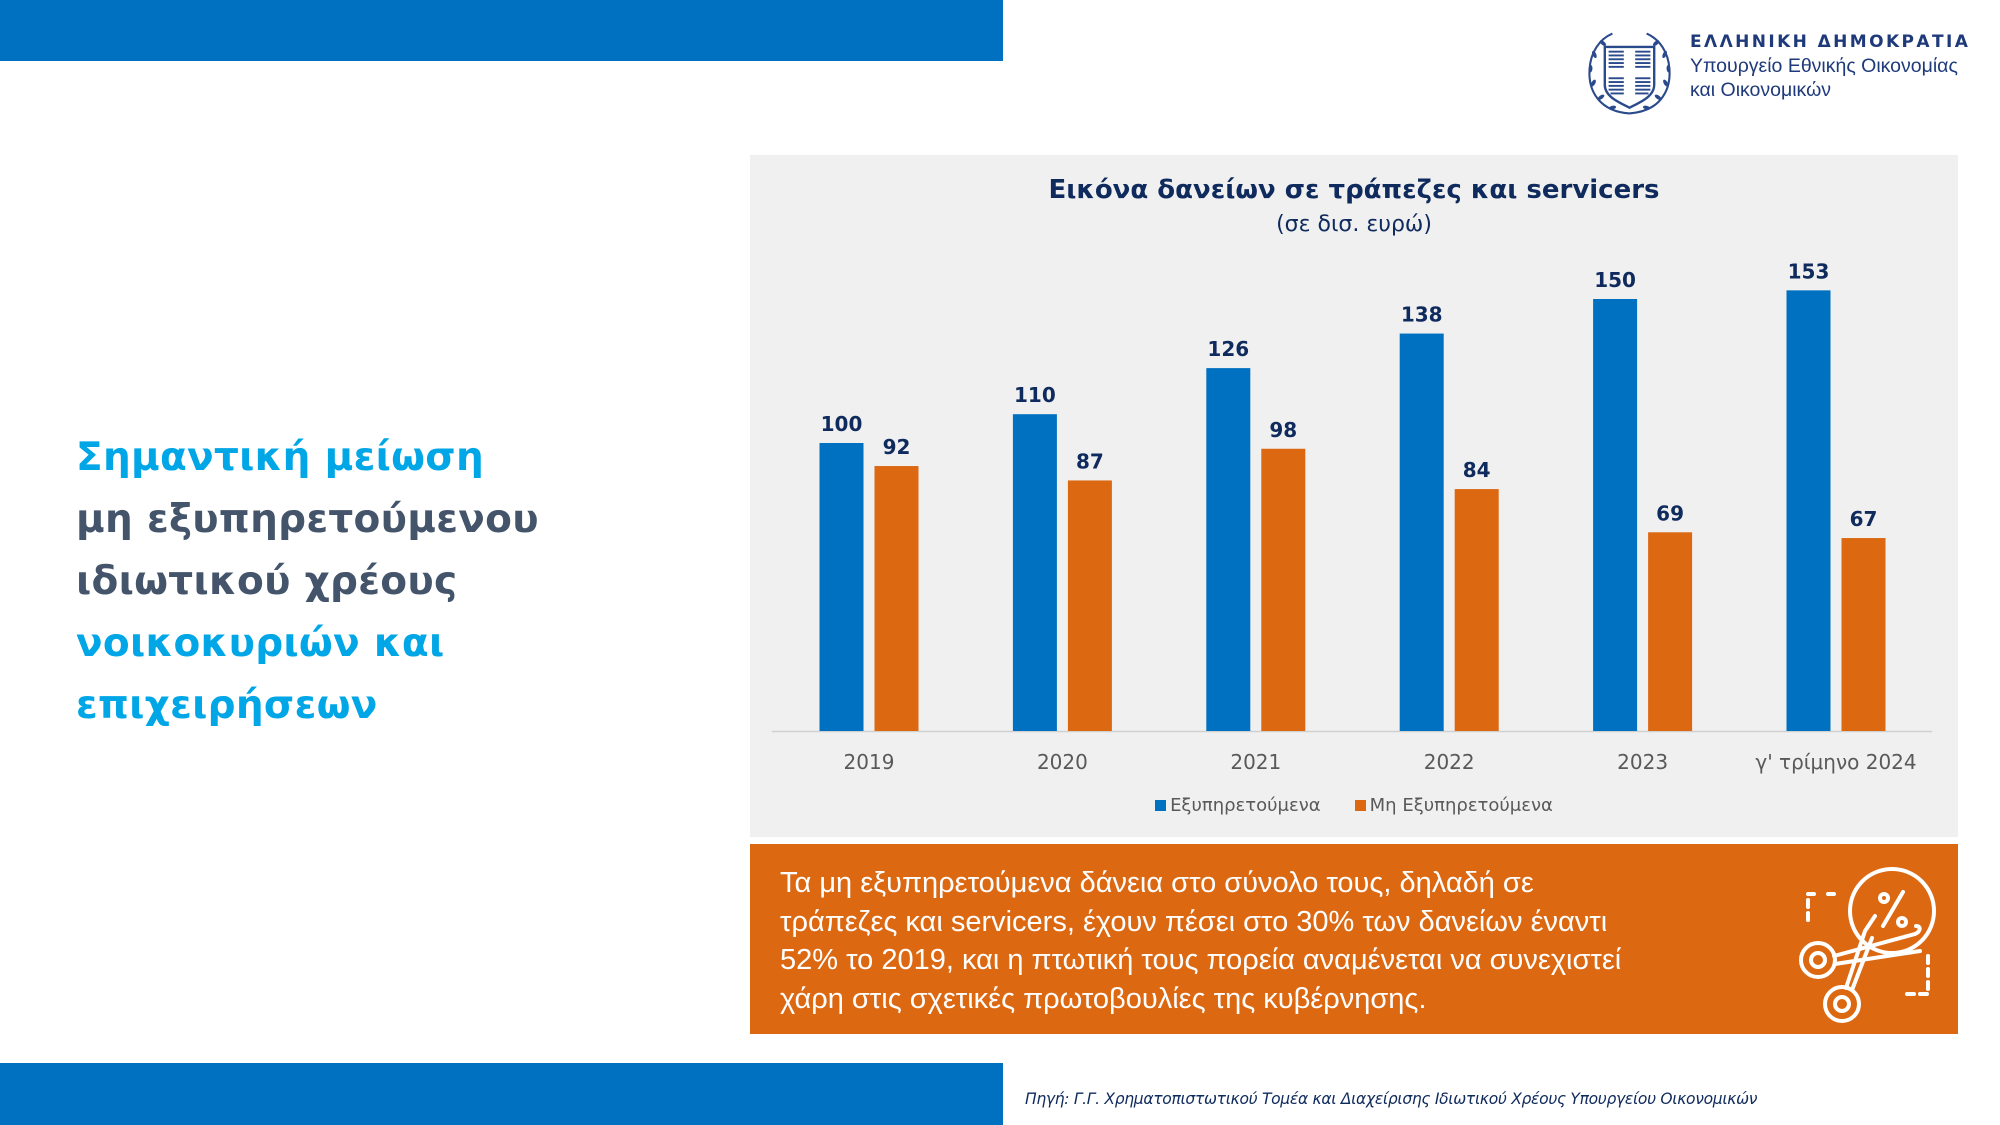  I want to click on headline-line: νοικοκυριών και, so click(260, 643).